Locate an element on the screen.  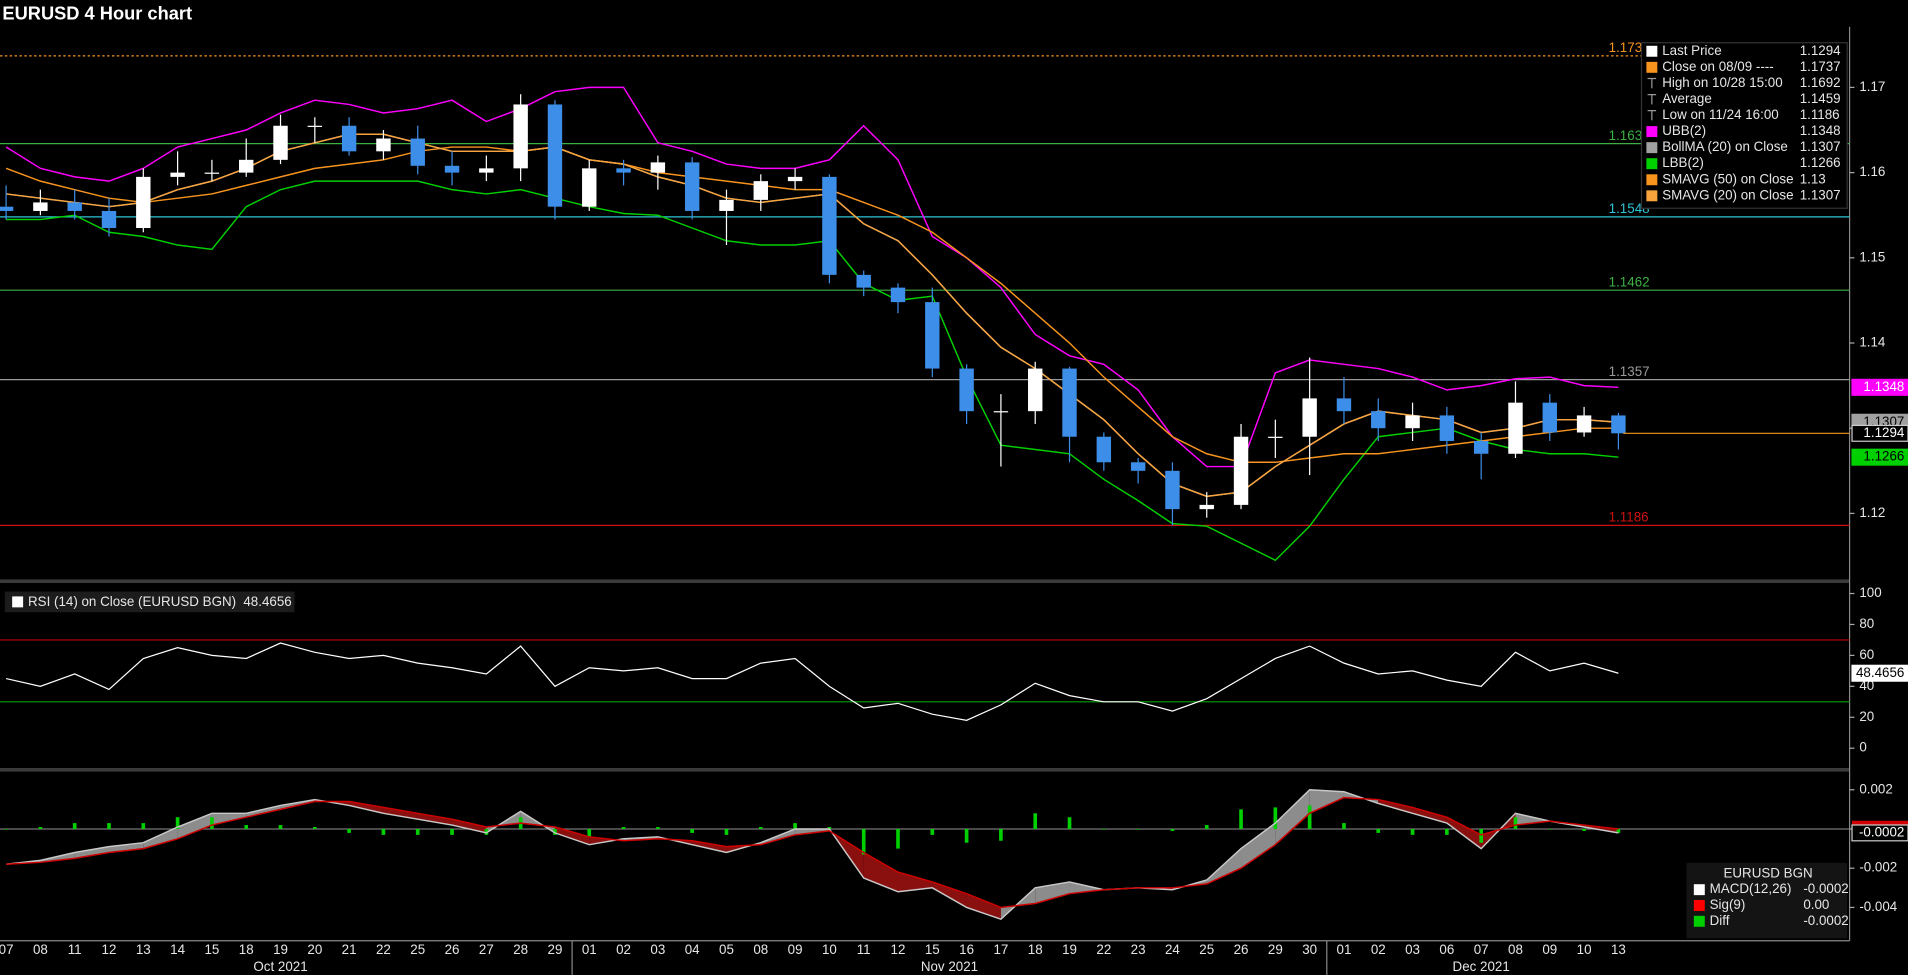
y-tick-label: 60 is located at coordinates (1866, 654).